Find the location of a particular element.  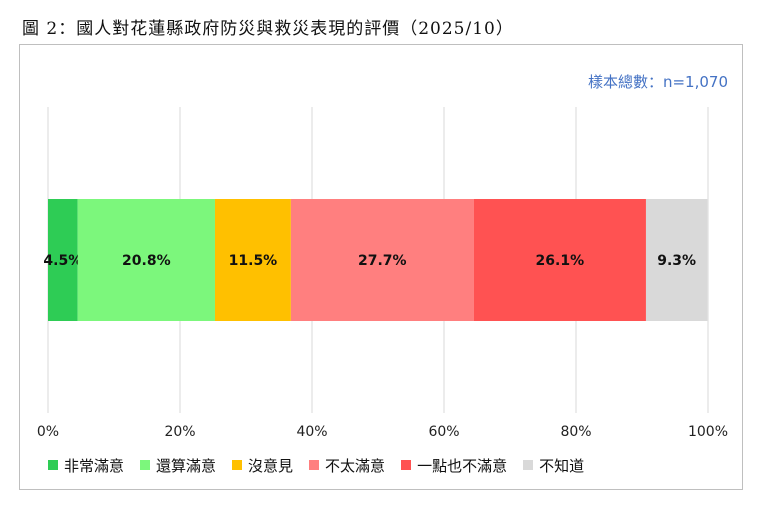

x-tick-label: 40% is located at coordinates (311, 432).